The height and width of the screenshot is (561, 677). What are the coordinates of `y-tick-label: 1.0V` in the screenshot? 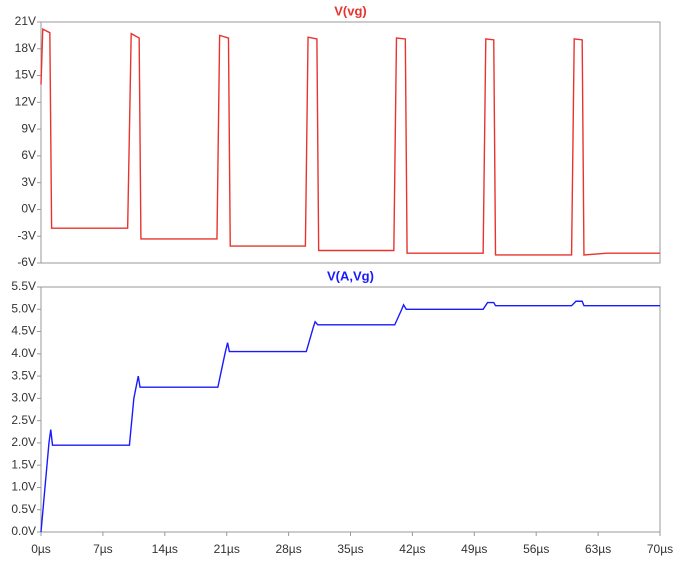 It's located at (23, 487).